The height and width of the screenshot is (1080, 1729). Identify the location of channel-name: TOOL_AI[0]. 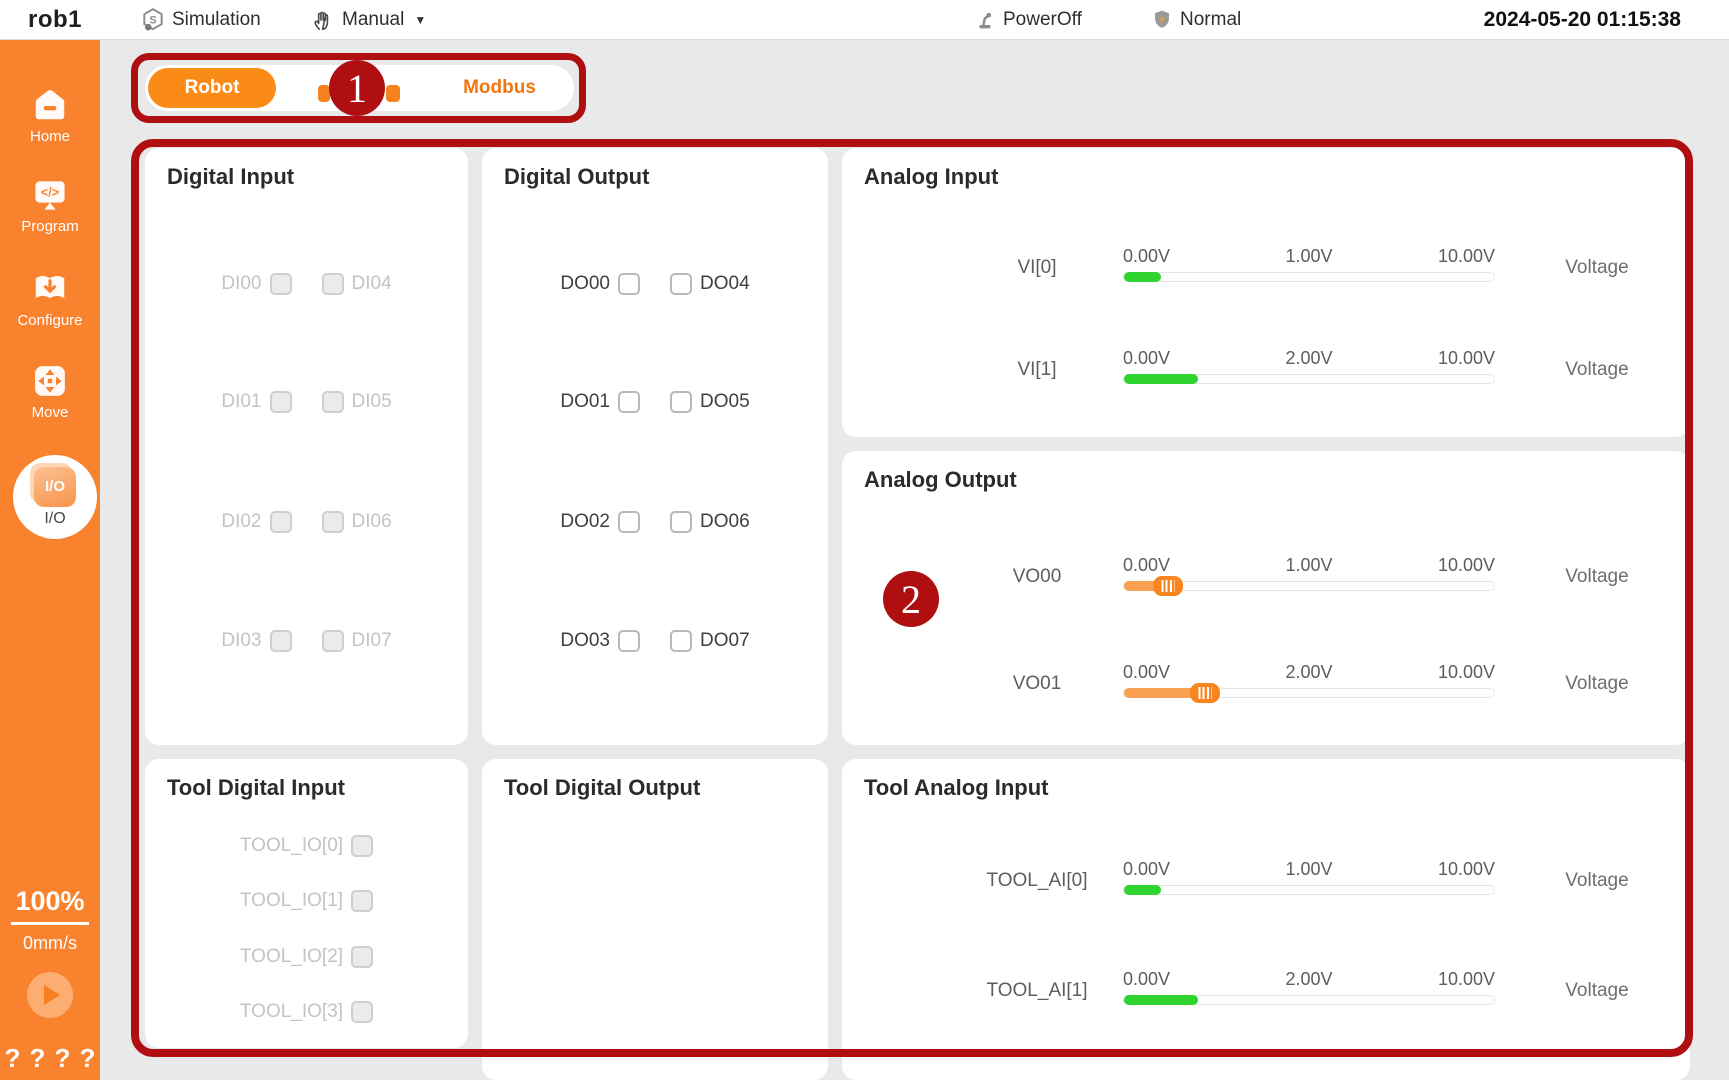
(1037, 880).